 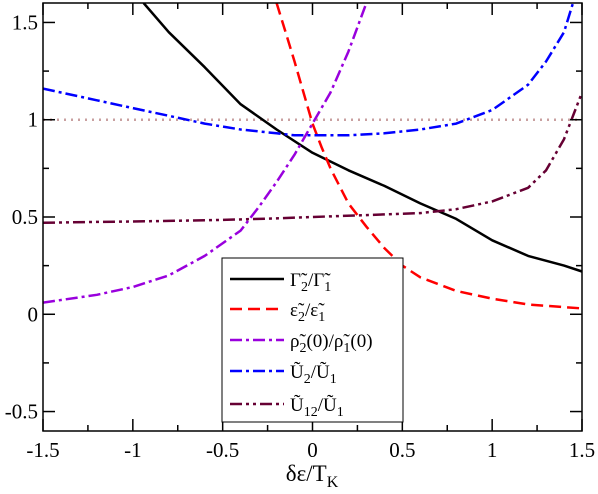 What do you see at coordinates (133, 450) in the screenshot?
I see `x-tick-label: -1` at bounding box center [133, 450].